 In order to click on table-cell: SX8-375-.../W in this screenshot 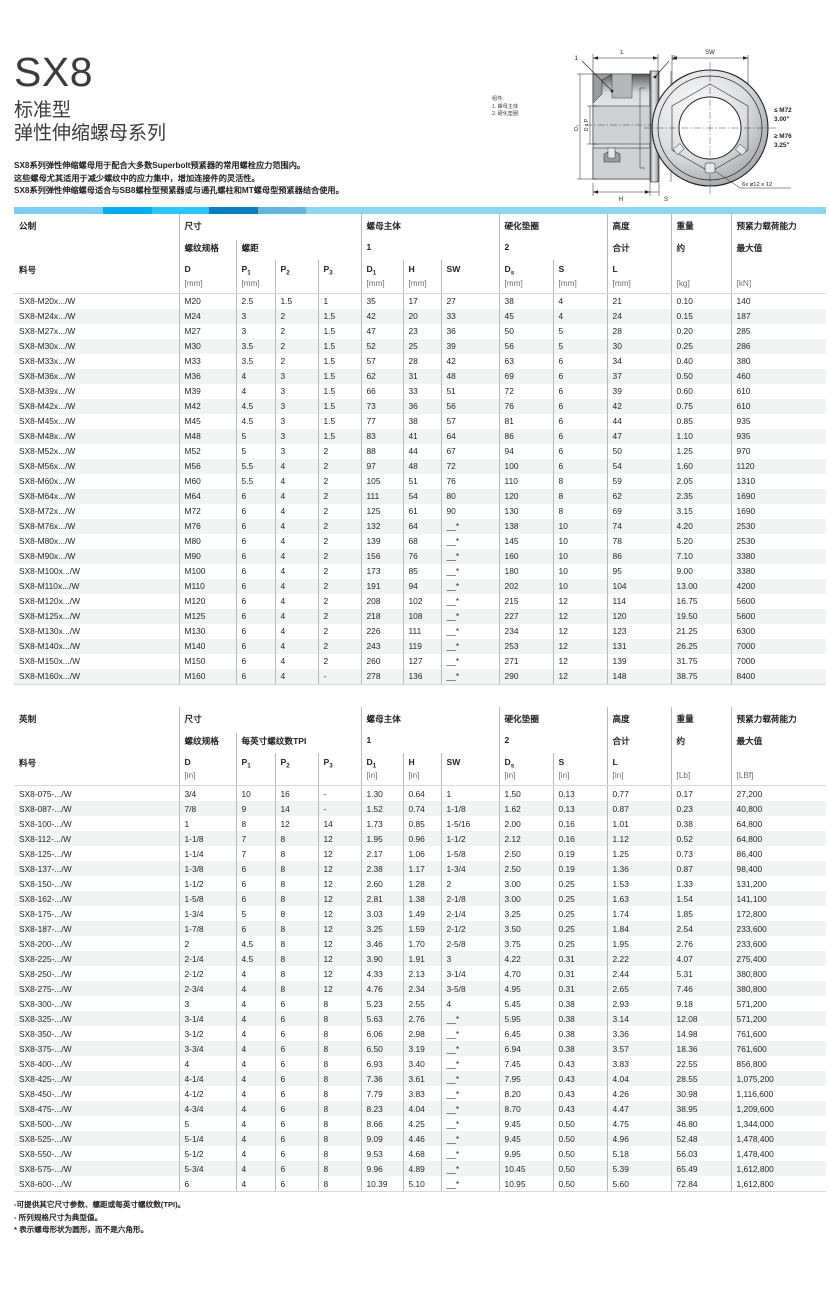, I will do `click(96, 1049)`.